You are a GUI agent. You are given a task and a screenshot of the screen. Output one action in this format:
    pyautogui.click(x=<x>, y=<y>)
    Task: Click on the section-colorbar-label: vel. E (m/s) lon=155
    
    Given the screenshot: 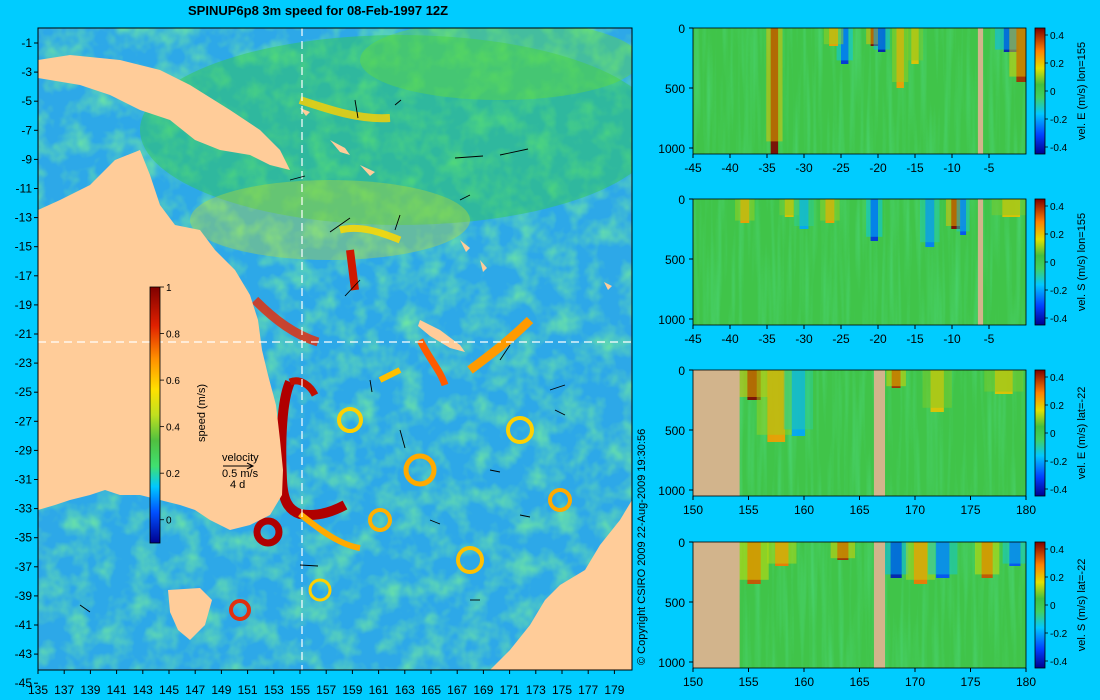 What is the action you would take?
    pyautogui.click(x=1082, y=91)
    